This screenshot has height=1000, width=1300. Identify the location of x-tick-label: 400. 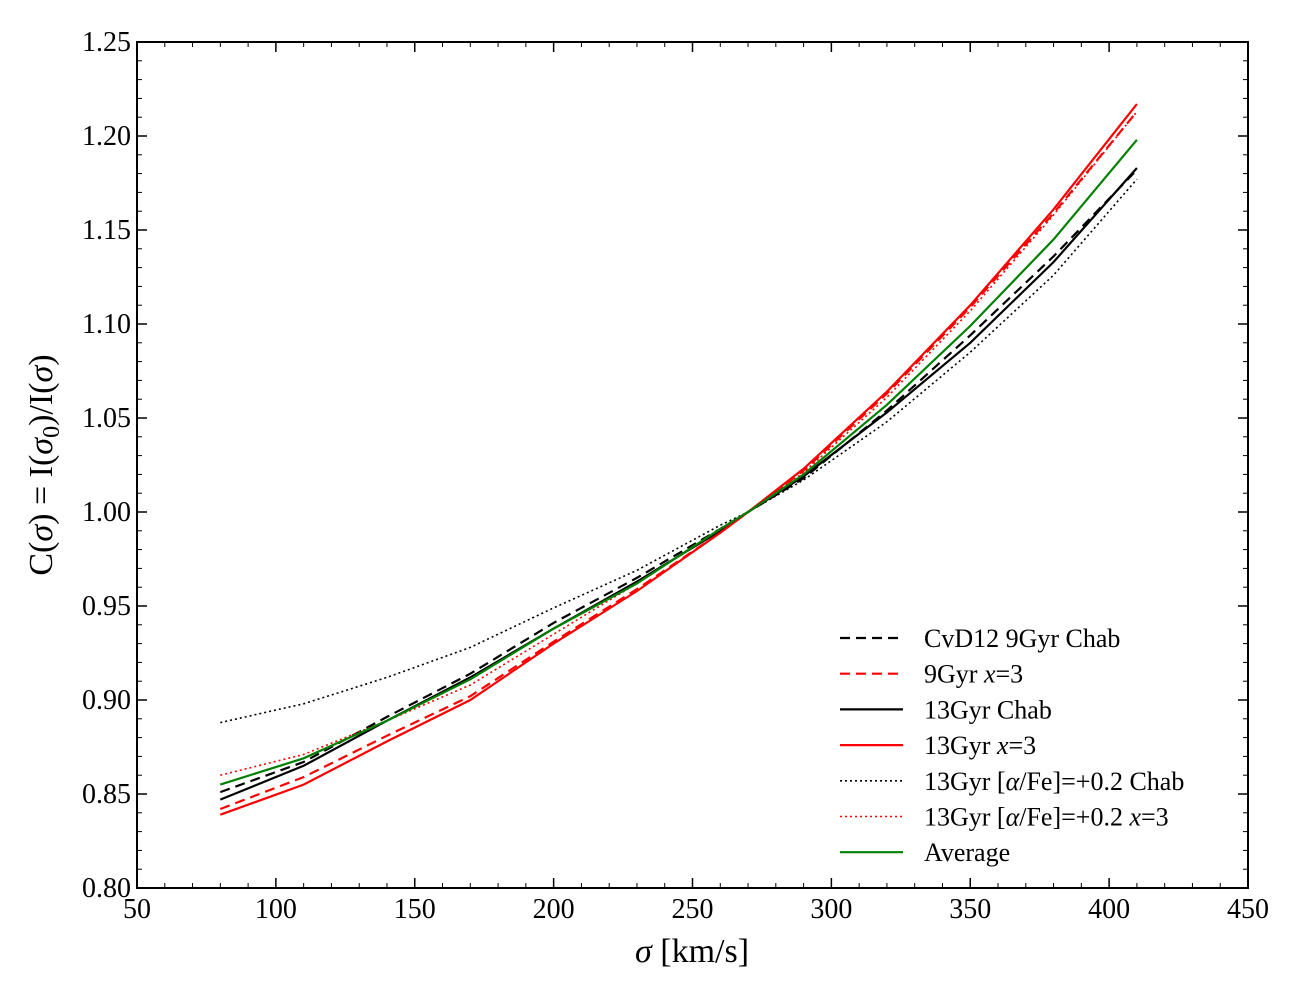
(1109, 909).